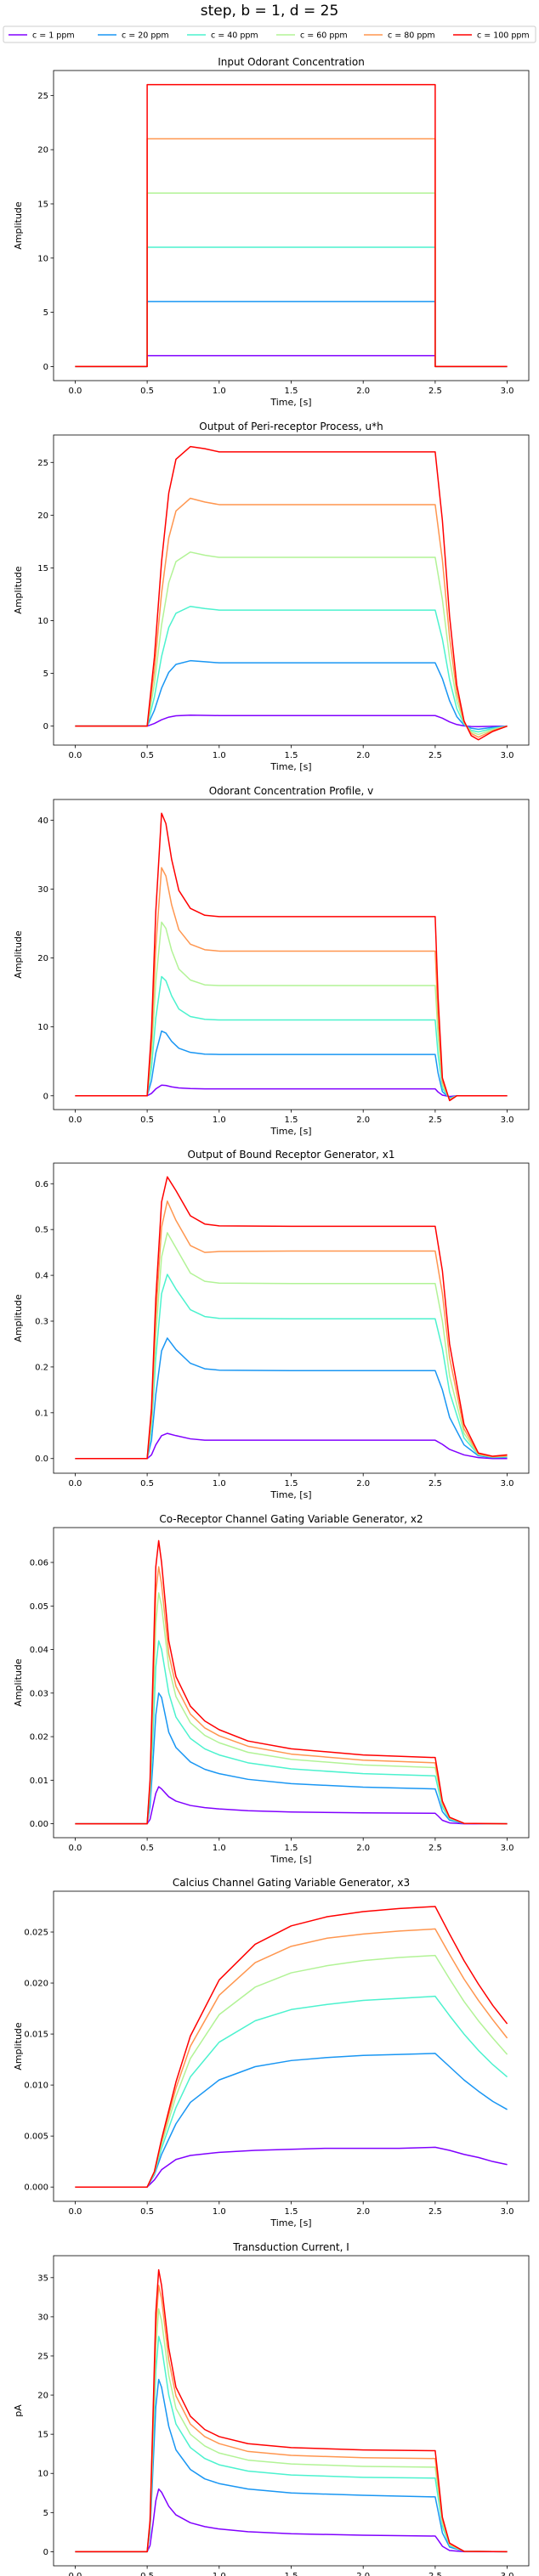  What do you see at coordinates (324, 36) in the screenshot?
I see `legend-label: c = 60 ppm` at bounding box center [324, 36].